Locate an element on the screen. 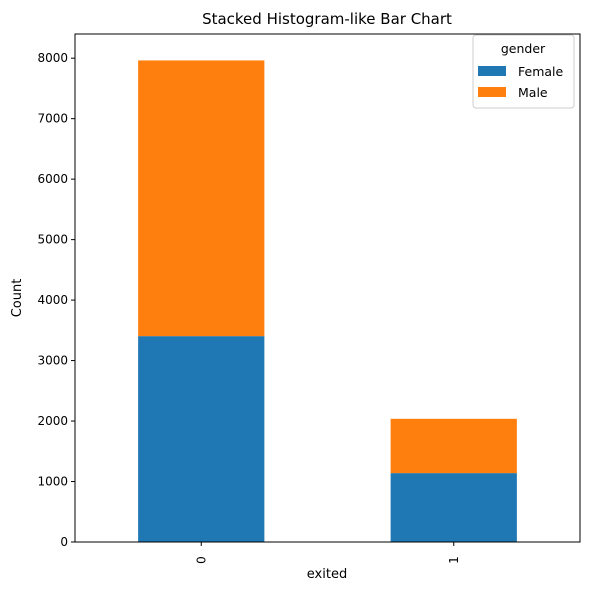 Image resolution: width=590 pixels, height=590 pixels. x-tick-label-0: 0 is located at coordinates (201, 560).